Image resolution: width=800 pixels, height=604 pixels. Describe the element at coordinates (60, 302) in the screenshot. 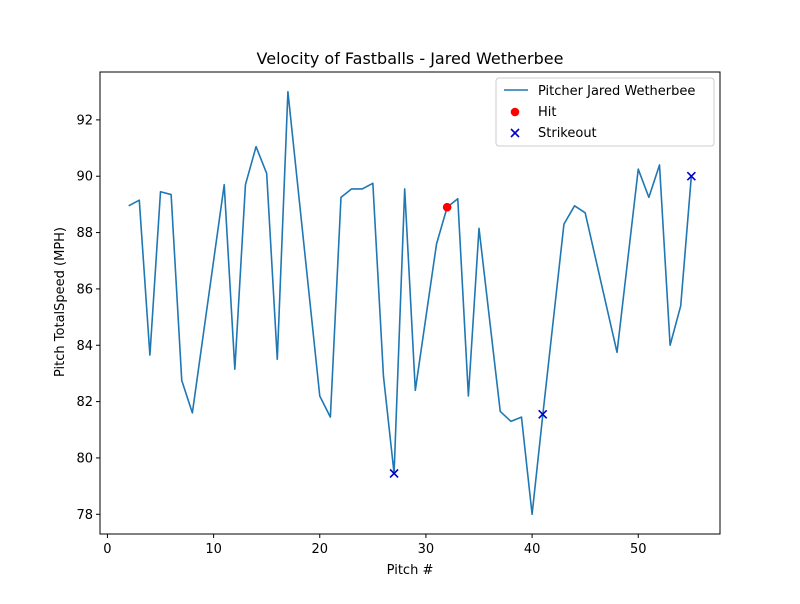

I see `y-axis-label: Pitch TotalSpeed (MPH)` at that location.